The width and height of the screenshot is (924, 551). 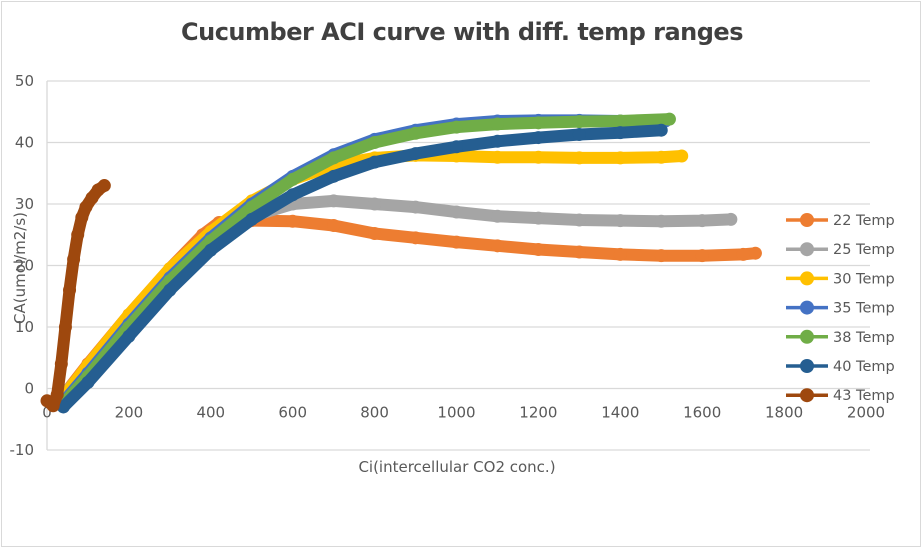 I want to click on y-axis-ticks: -10 0 10 20 30 40 50, so click(x=22, y=265).